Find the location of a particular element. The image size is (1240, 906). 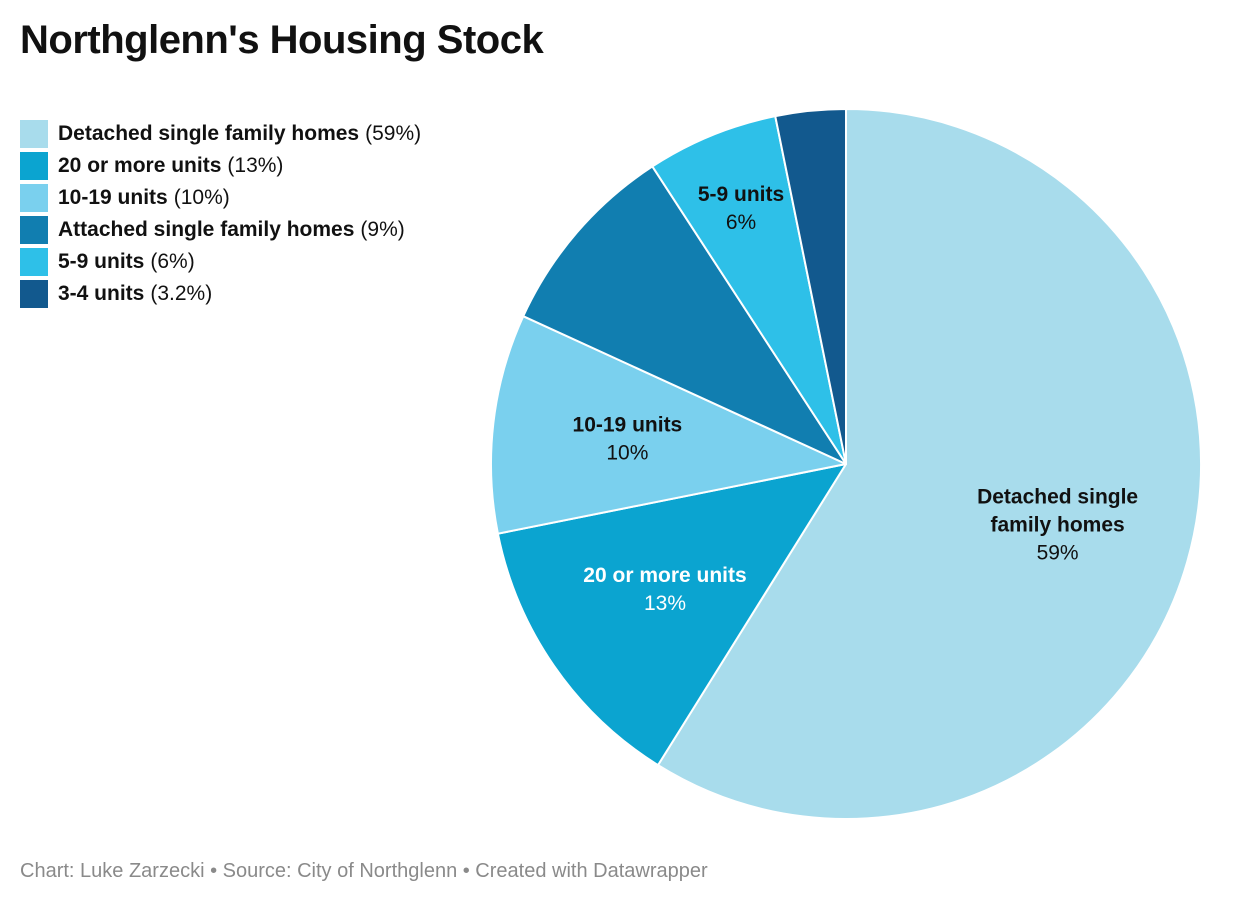

legend-item: 20 or more units (13%) is located at coordinates (220, 166).